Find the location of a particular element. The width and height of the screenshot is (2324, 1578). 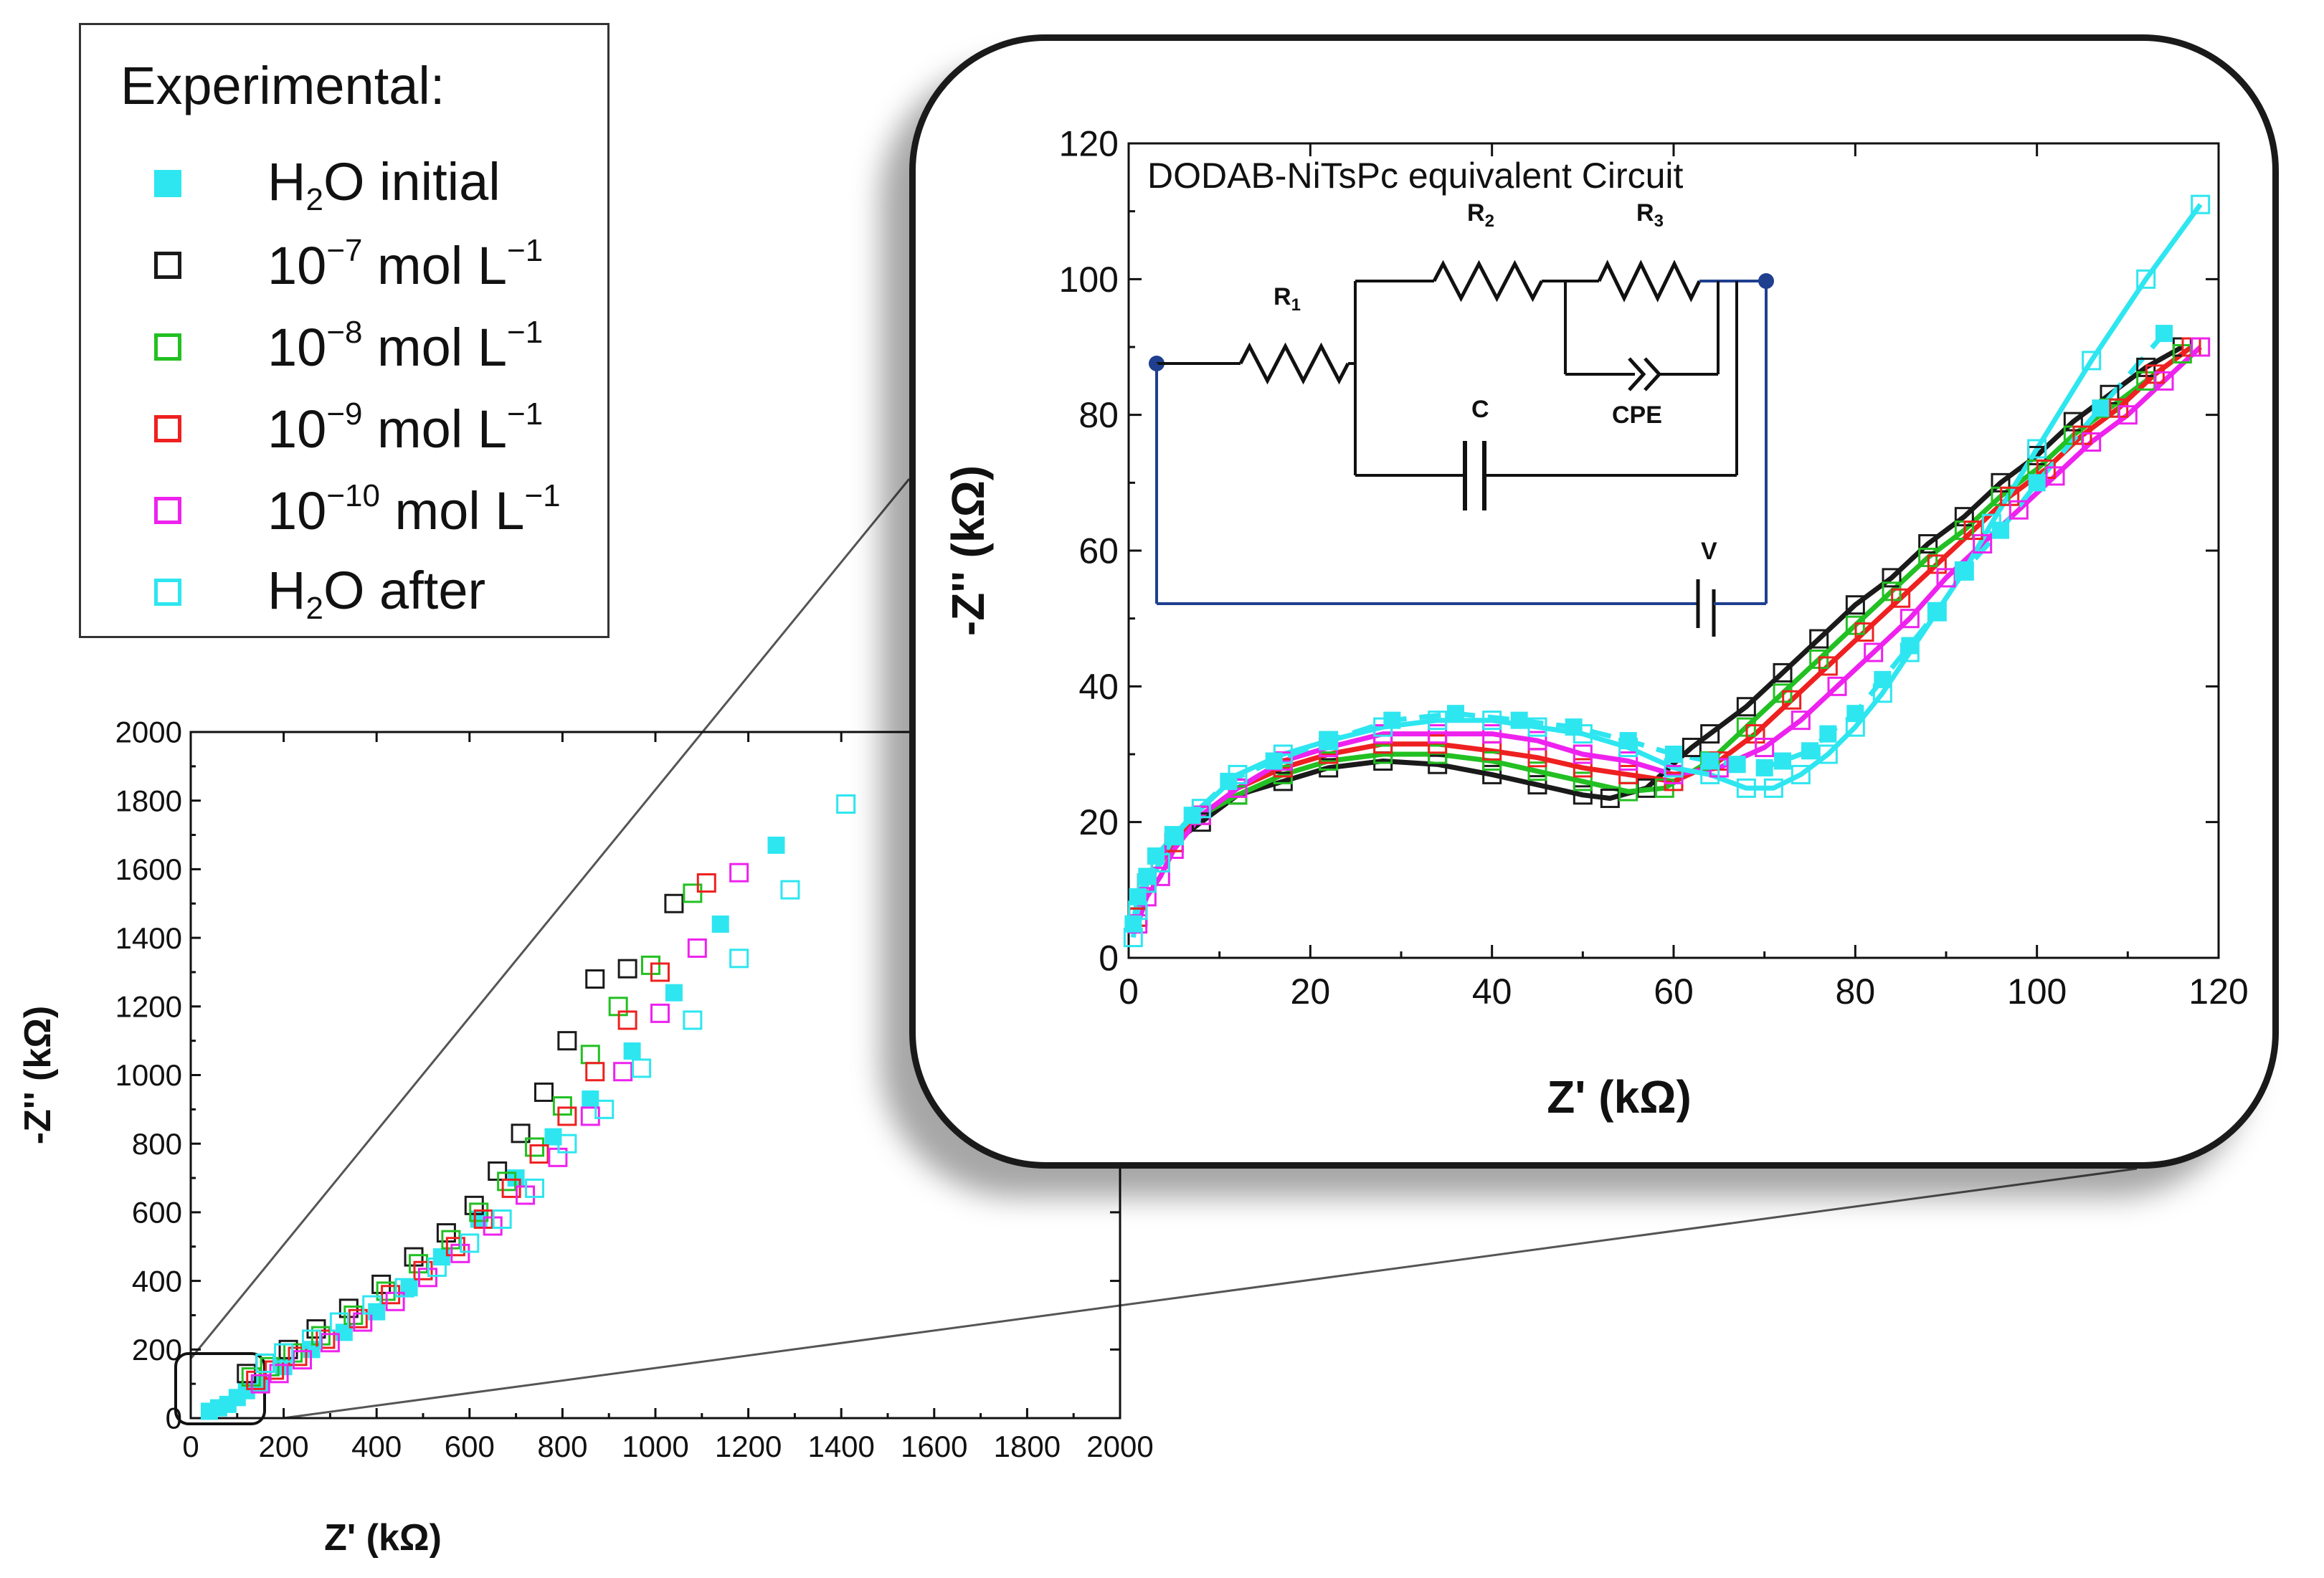

y-tick-label: 1400 is located at coordinates (148, 938).